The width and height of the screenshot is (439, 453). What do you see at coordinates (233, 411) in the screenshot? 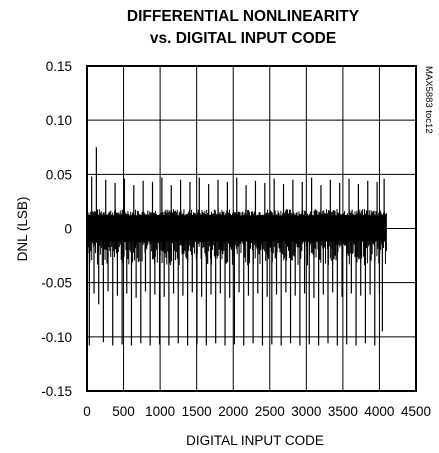
I see `x-tick-label: 2000` at bounding box center [233, 411].